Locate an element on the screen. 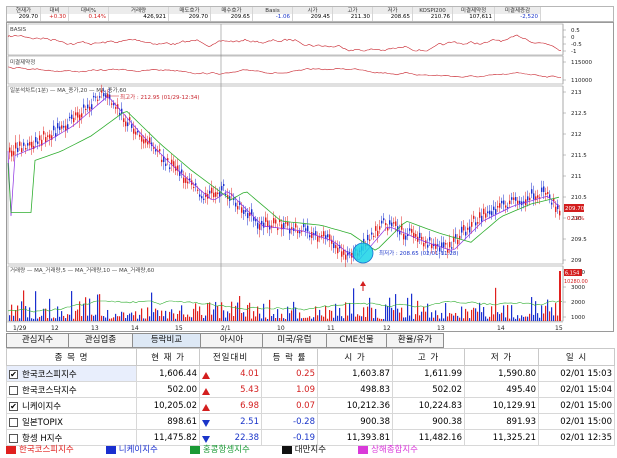 This screenshot has width=617, height=458. basis-tick: -0.5 is located at coordinates (576, 45).